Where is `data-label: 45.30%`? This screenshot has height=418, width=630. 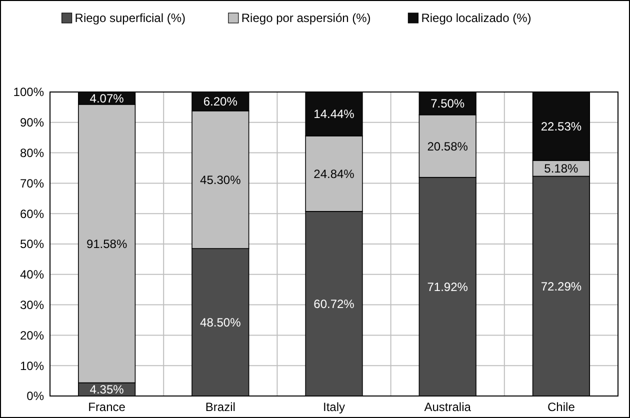
data-label: 45.30% is located at coordinates (221, 179).